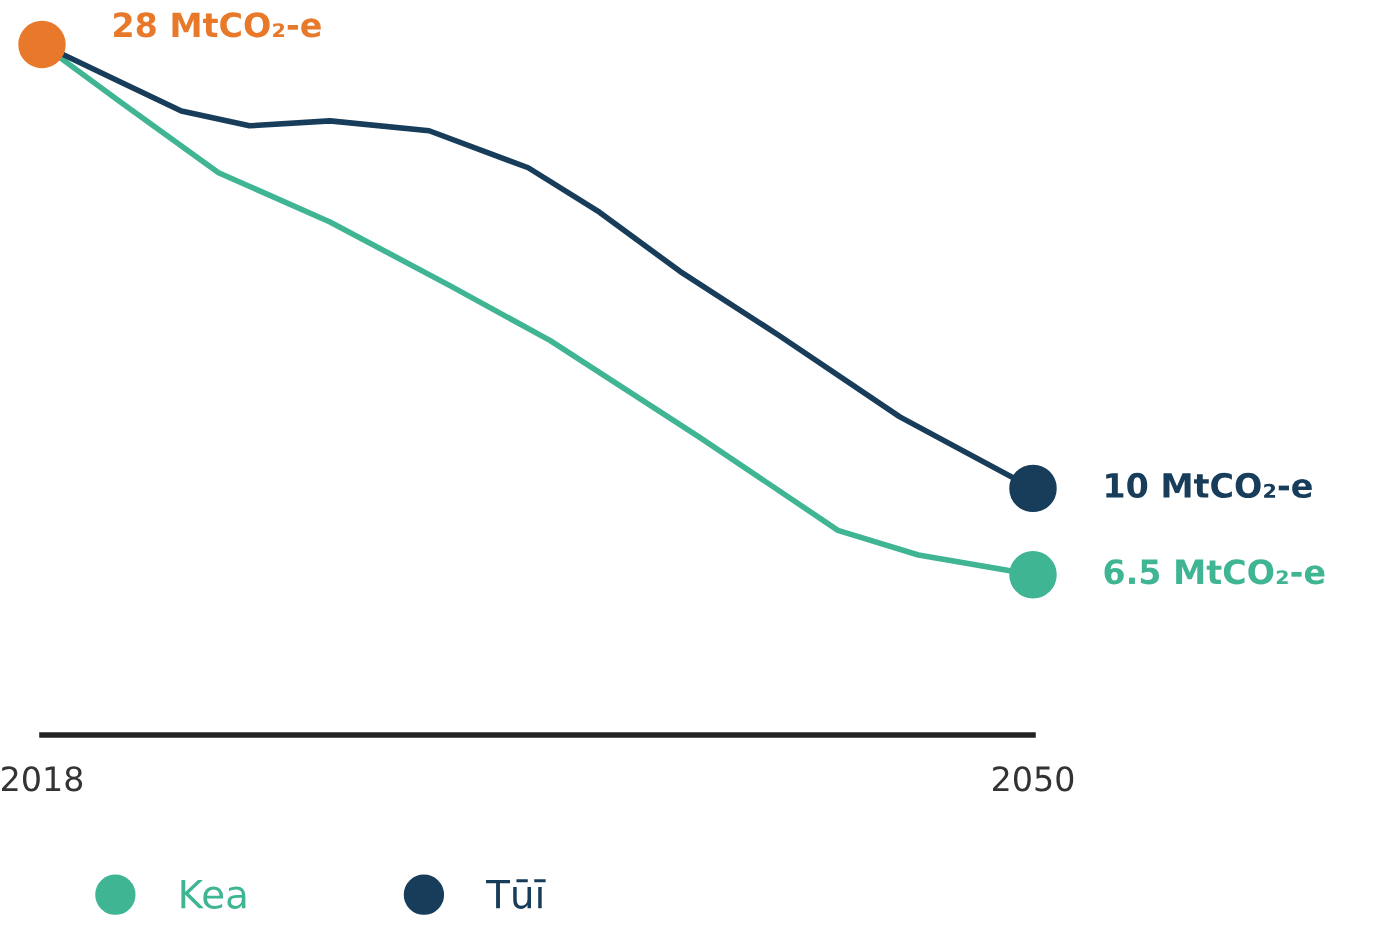  What do you see at coordinates (217, 25) in the screenshot?
I see `data-label: 28 MtCO₂-e` at bounding box center [217, 25].